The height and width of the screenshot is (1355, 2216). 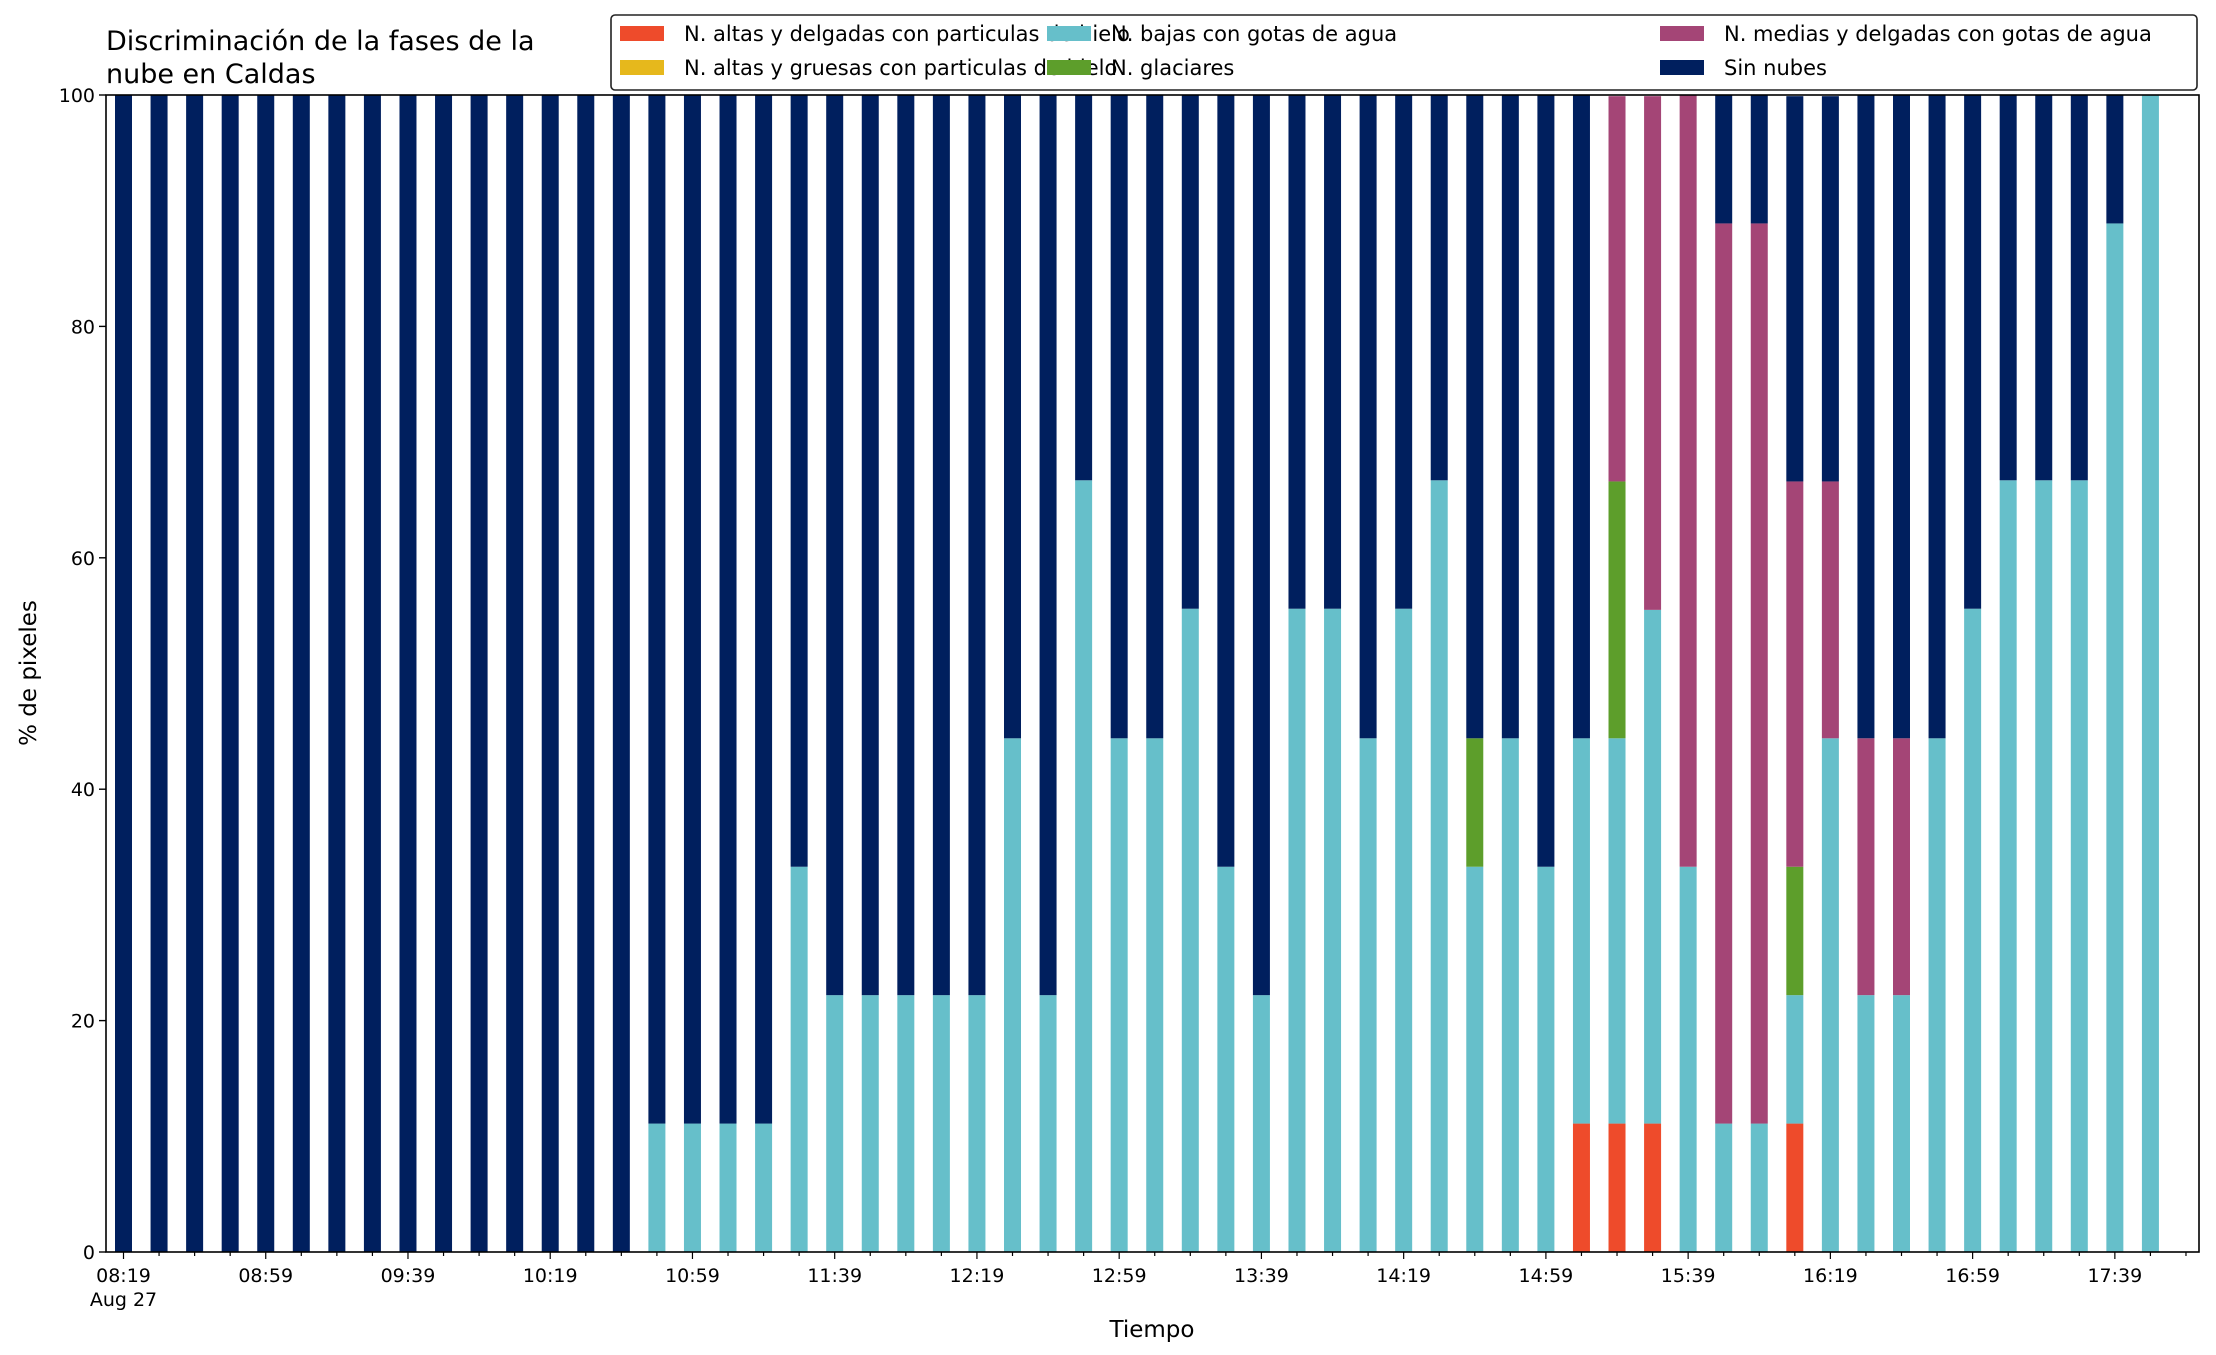 What do you see at coordinates (29, 673) in the screenshot?
I see `y-axis-label: % de pixeles` at bounding box center [29, 673].